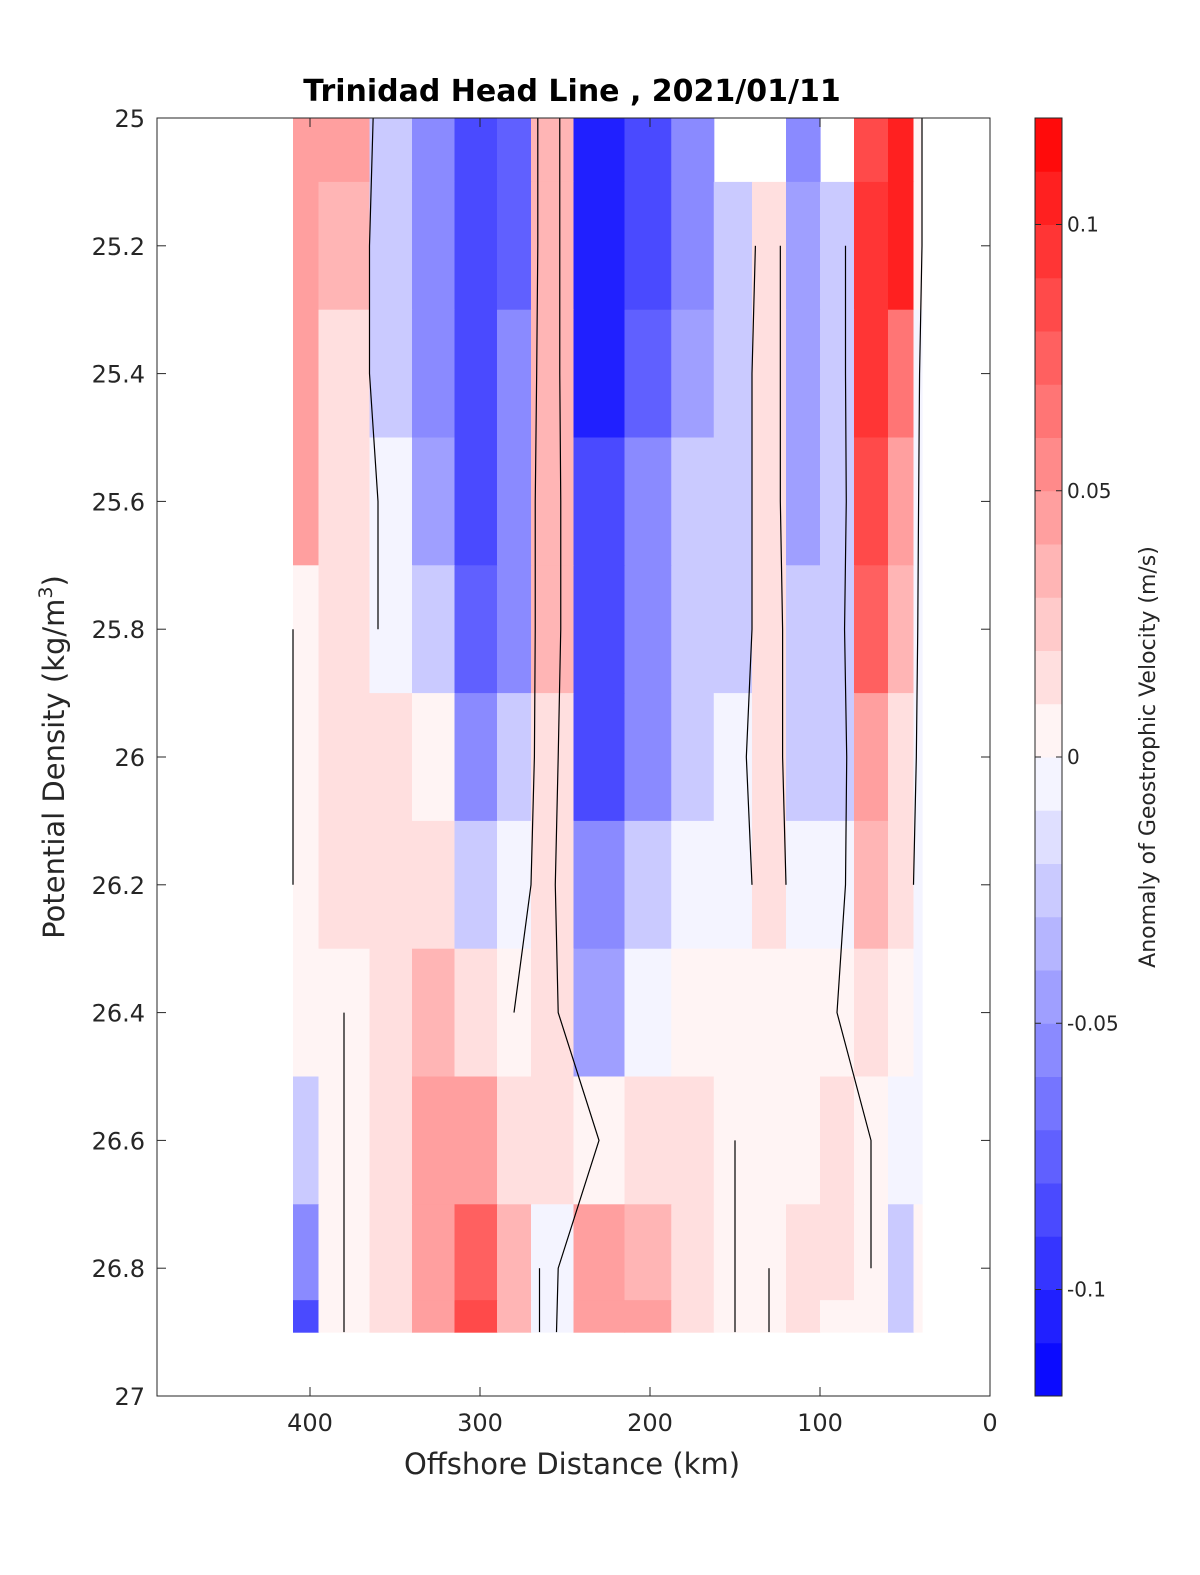 The height and width of the screenshot is (1575, 1200). What do you see at coordinates (118, 630) in the screenshot?
I see `y-tick-label: 25.8` at bounding box center [118, 630].